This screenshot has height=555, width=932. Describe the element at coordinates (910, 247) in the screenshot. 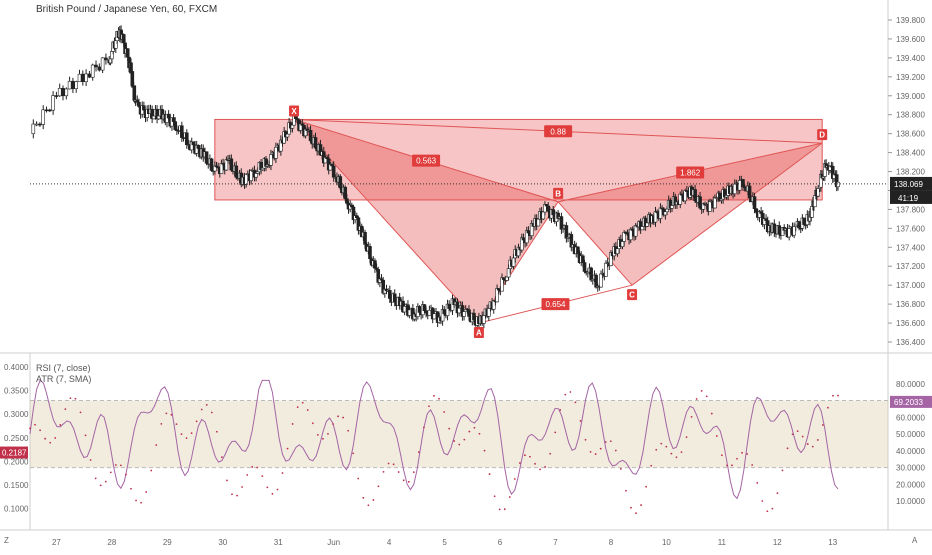

I see `price-tick-label: 137.400` at that location.